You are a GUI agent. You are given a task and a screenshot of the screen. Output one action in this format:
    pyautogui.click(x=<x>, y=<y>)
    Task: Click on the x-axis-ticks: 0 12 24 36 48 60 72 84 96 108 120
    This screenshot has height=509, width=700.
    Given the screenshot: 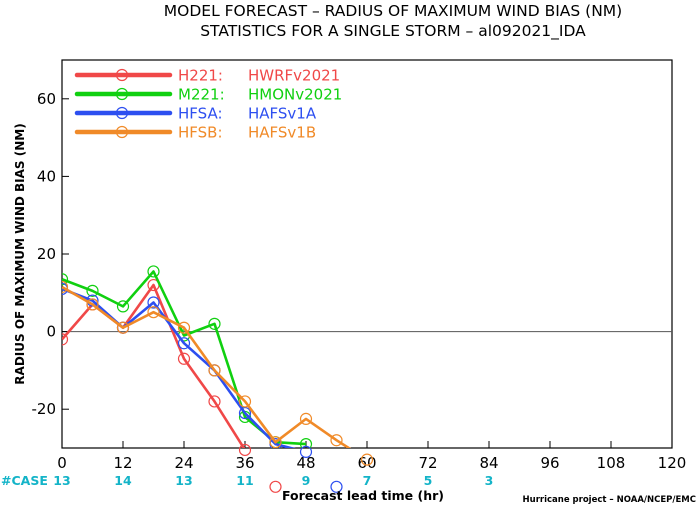 What is the action you would take?
    pyautogui.click(x=371, y=456)
    